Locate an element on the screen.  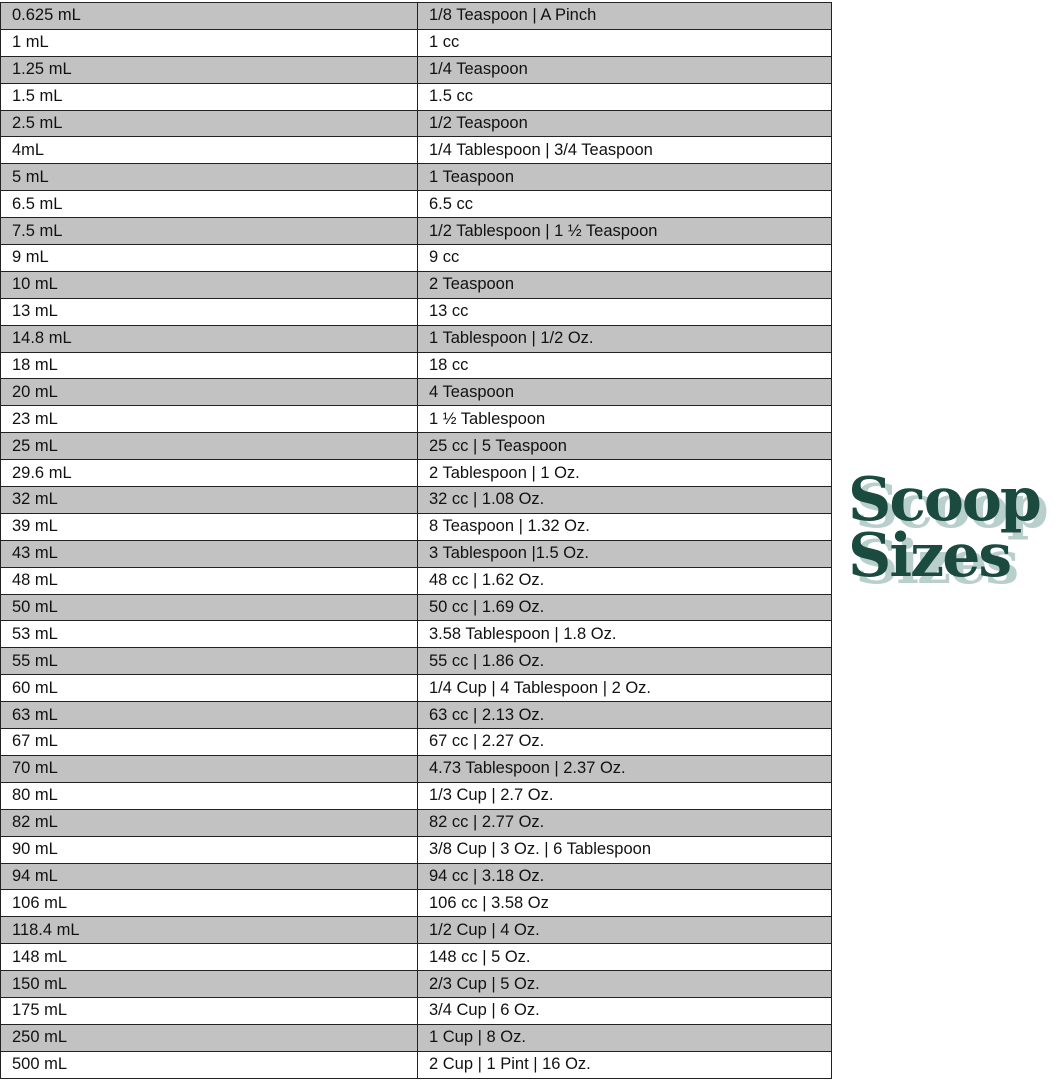
ml-cell: 23 mL is located at coordinates (209, 419).